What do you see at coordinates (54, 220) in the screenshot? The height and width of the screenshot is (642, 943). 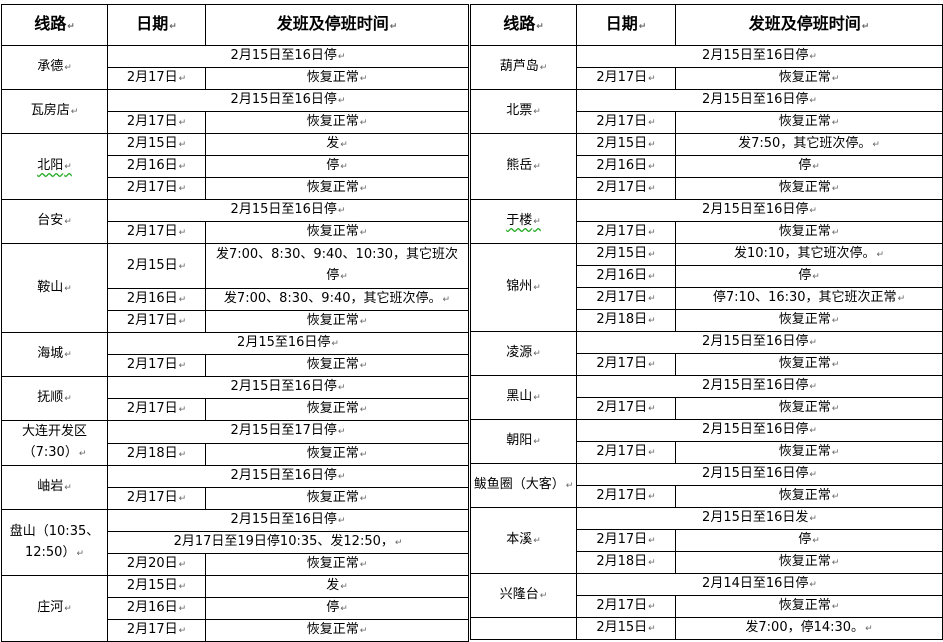 I see `route-name-text: 台安` at bounding box center [54, 220].